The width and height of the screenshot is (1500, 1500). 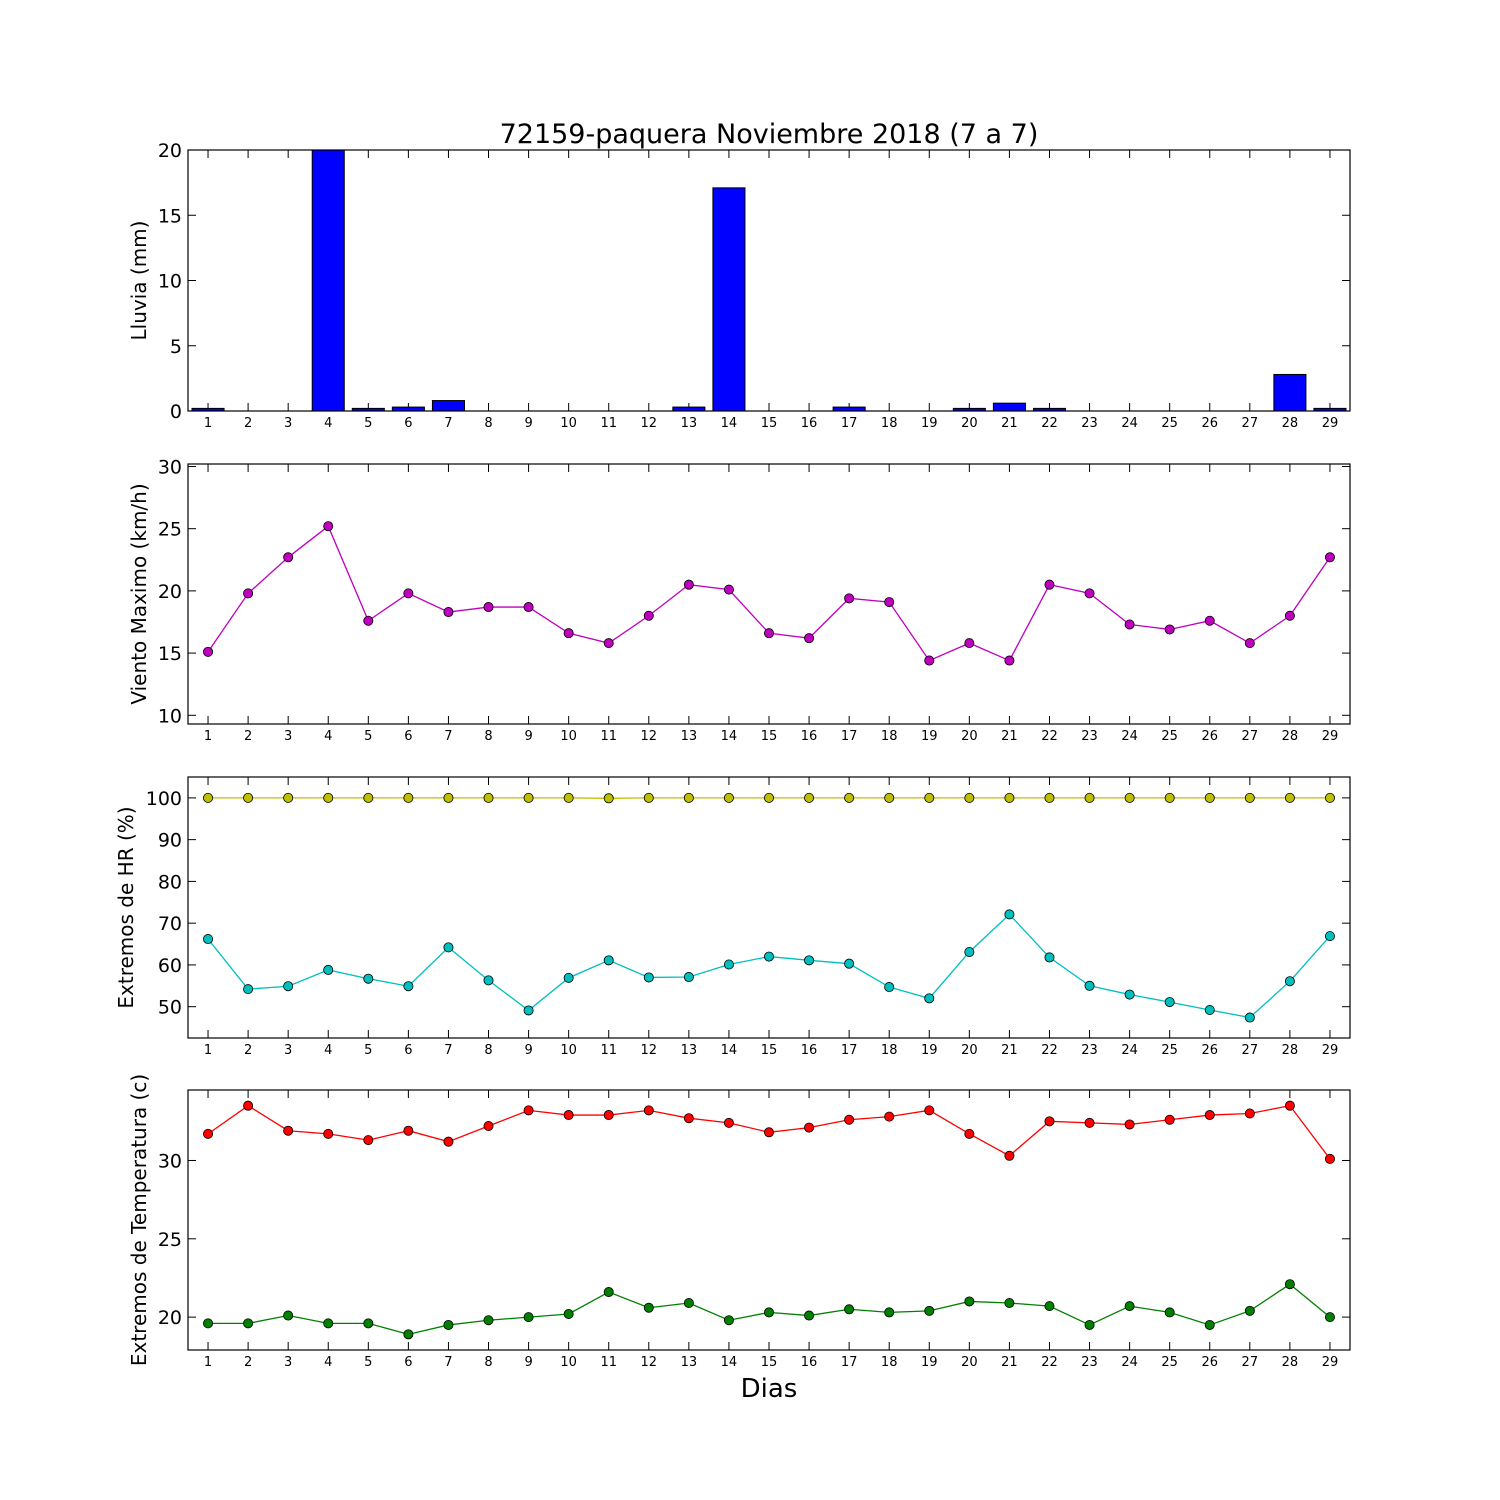 I want to click on x-tick-label: 11, so click(x=608, y=1050).